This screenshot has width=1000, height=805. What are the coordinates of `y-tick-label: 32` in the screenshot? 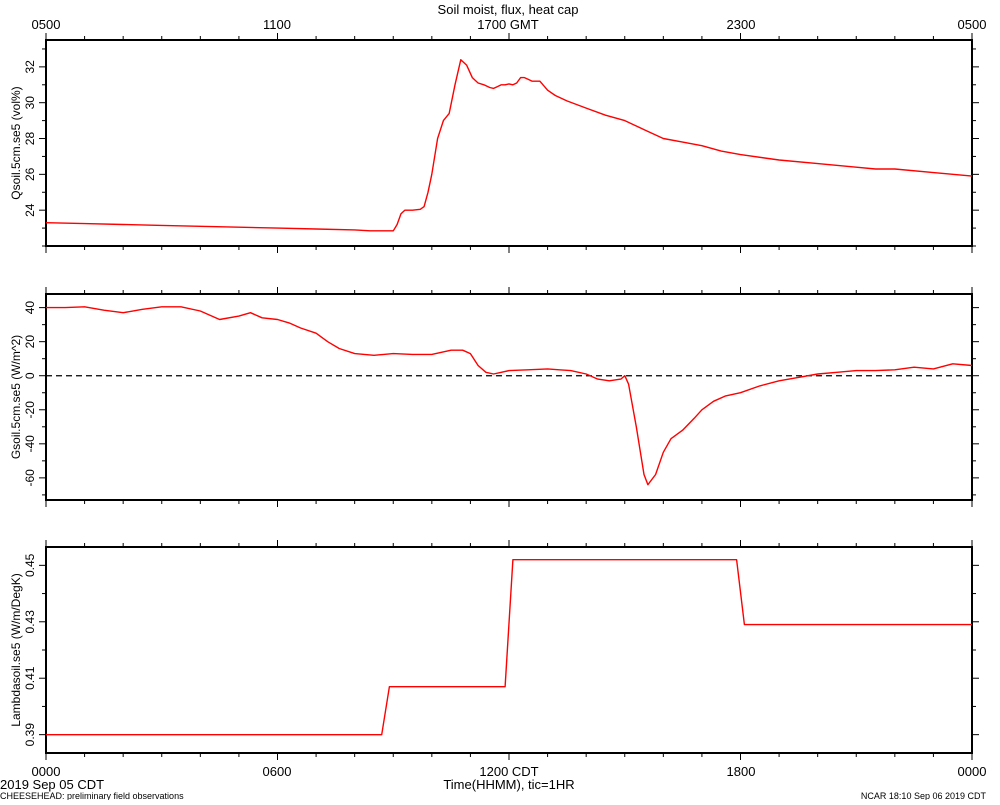 It's located at (30, 67).